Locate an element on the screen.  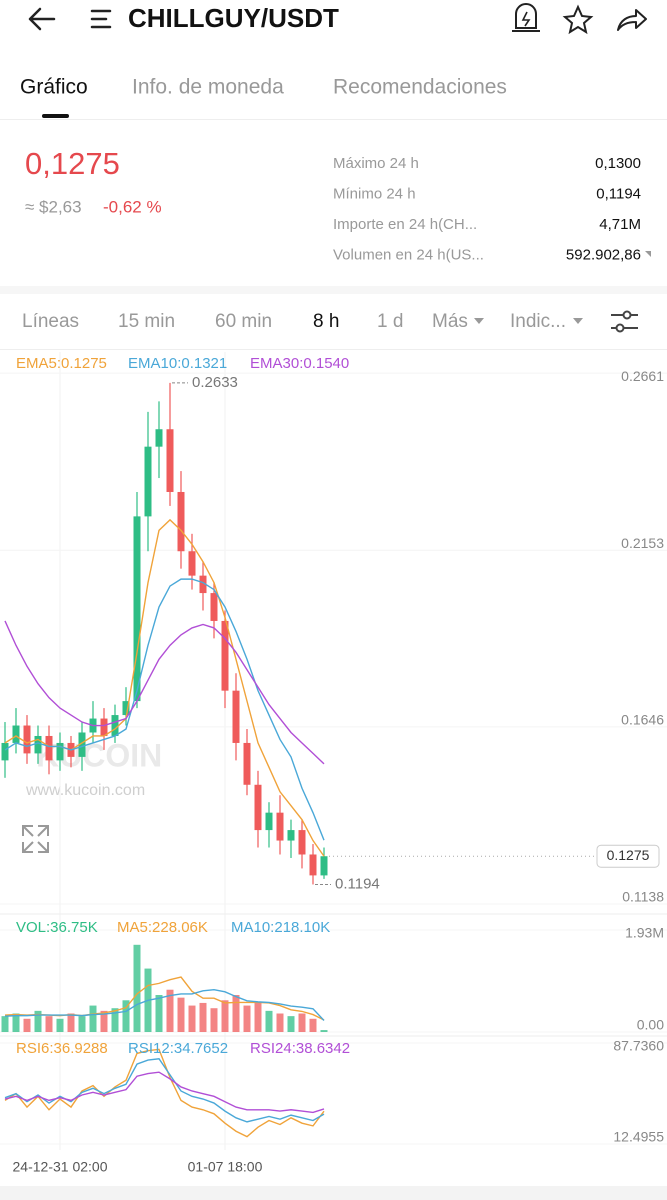
last-price-label: 0.1275 is located at coordinates (628, 855).